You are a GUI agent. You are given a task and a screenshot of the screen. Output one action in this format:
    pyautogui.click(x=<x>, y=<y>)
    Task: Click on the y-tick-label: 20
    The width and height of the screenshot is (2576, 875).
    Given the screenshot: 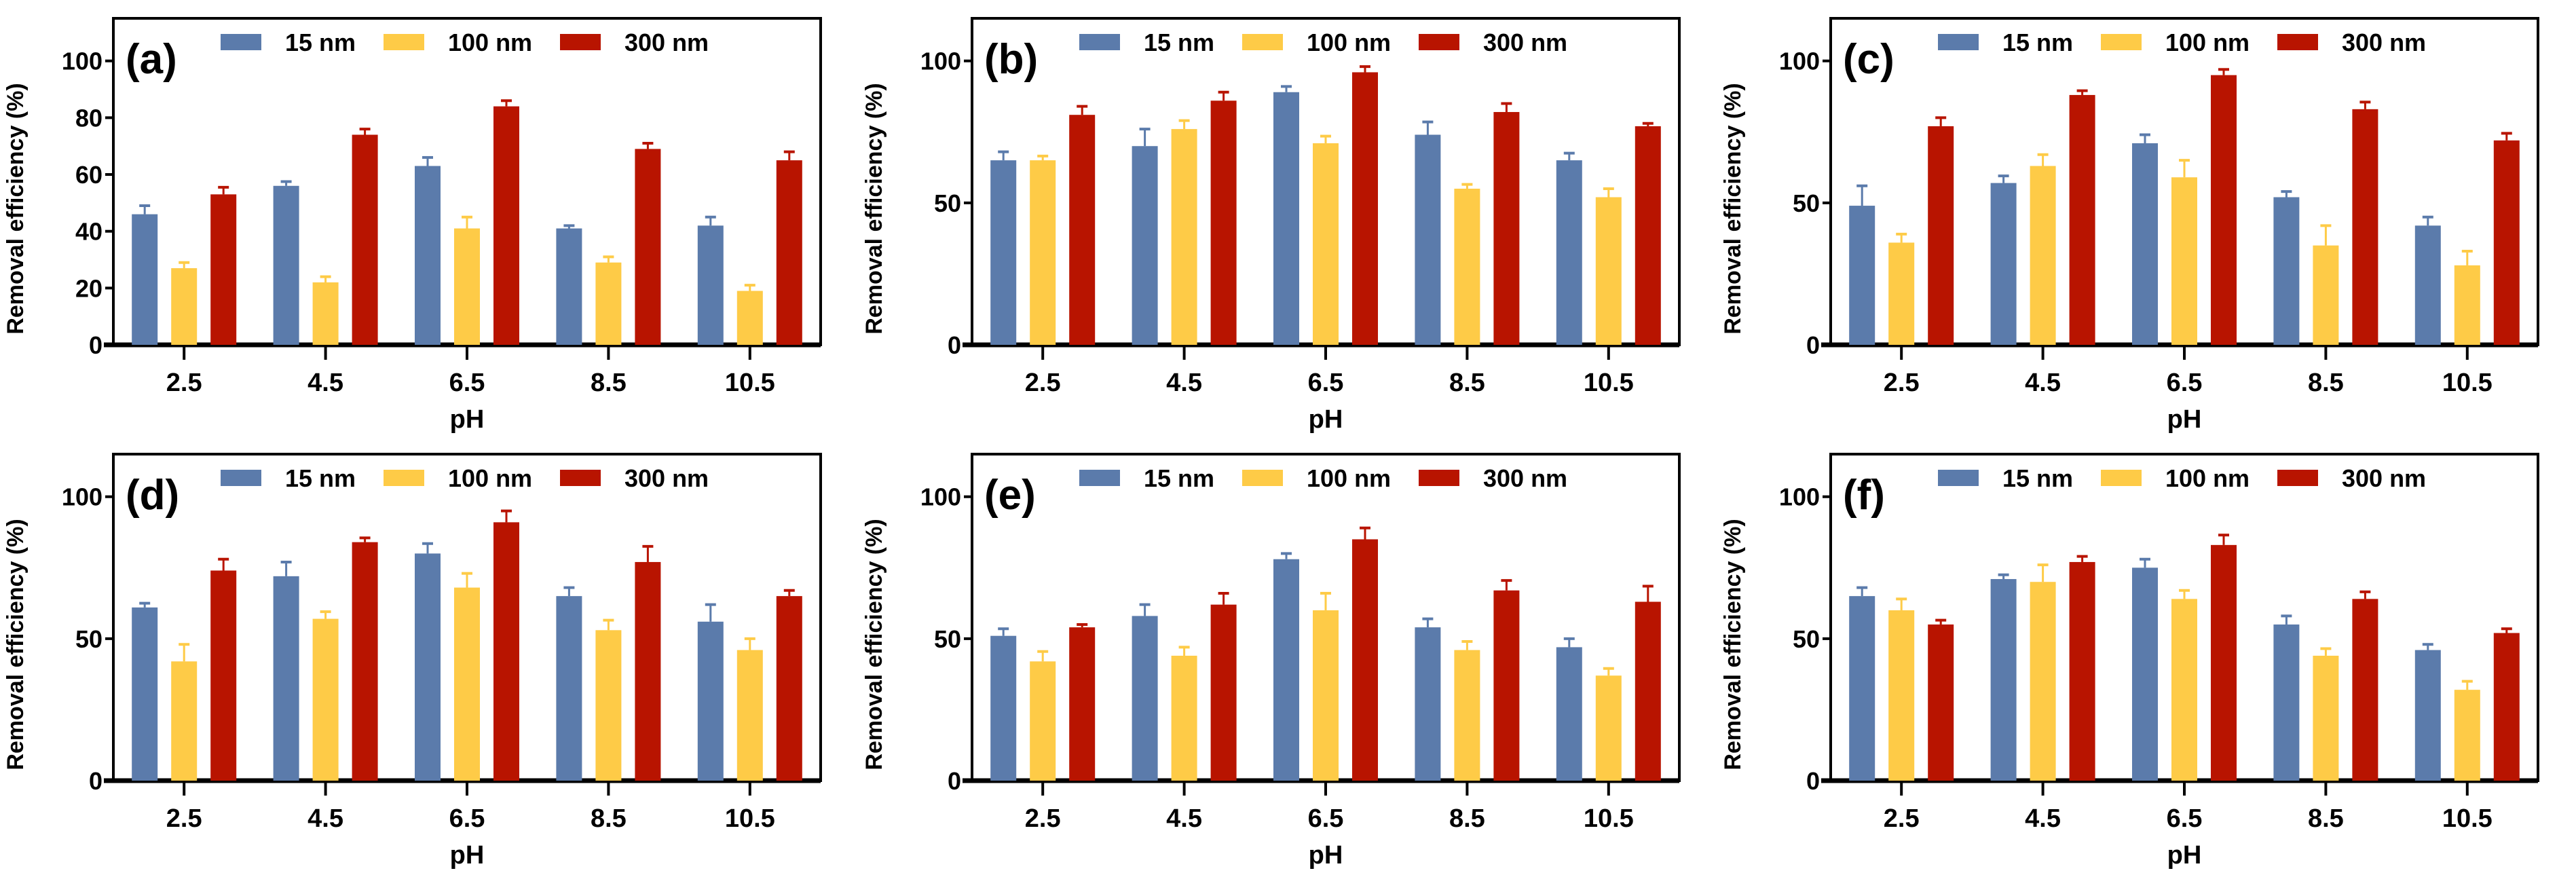 What is the action you would take?
    pyautogui.click(x=89, y=288)
    